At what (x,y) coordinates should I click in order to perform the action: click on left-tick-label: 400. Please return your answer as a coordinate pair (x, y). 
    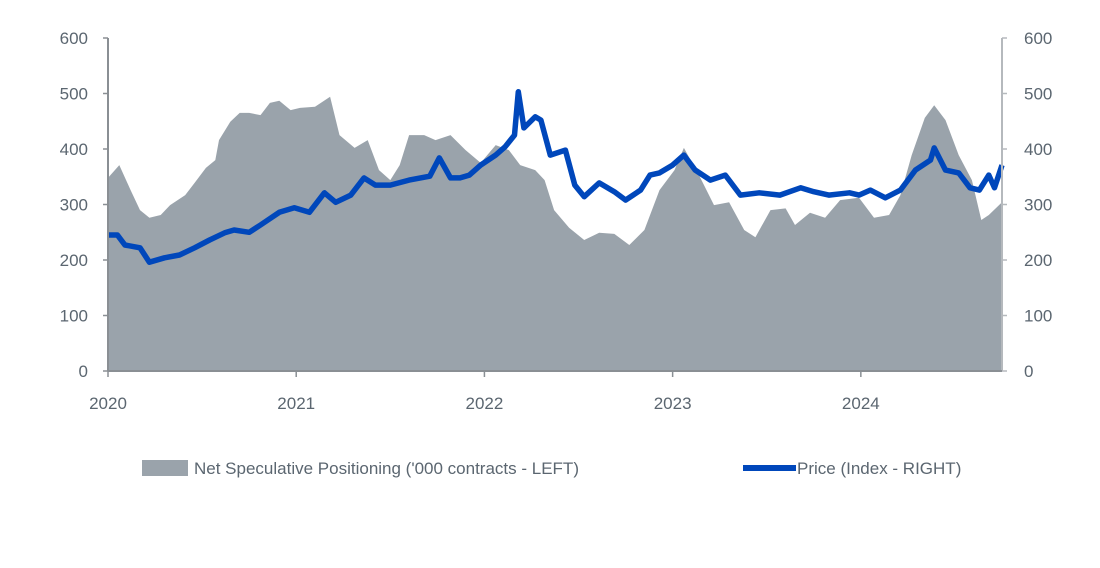
    Looking at the image, I should click on (74, 149).